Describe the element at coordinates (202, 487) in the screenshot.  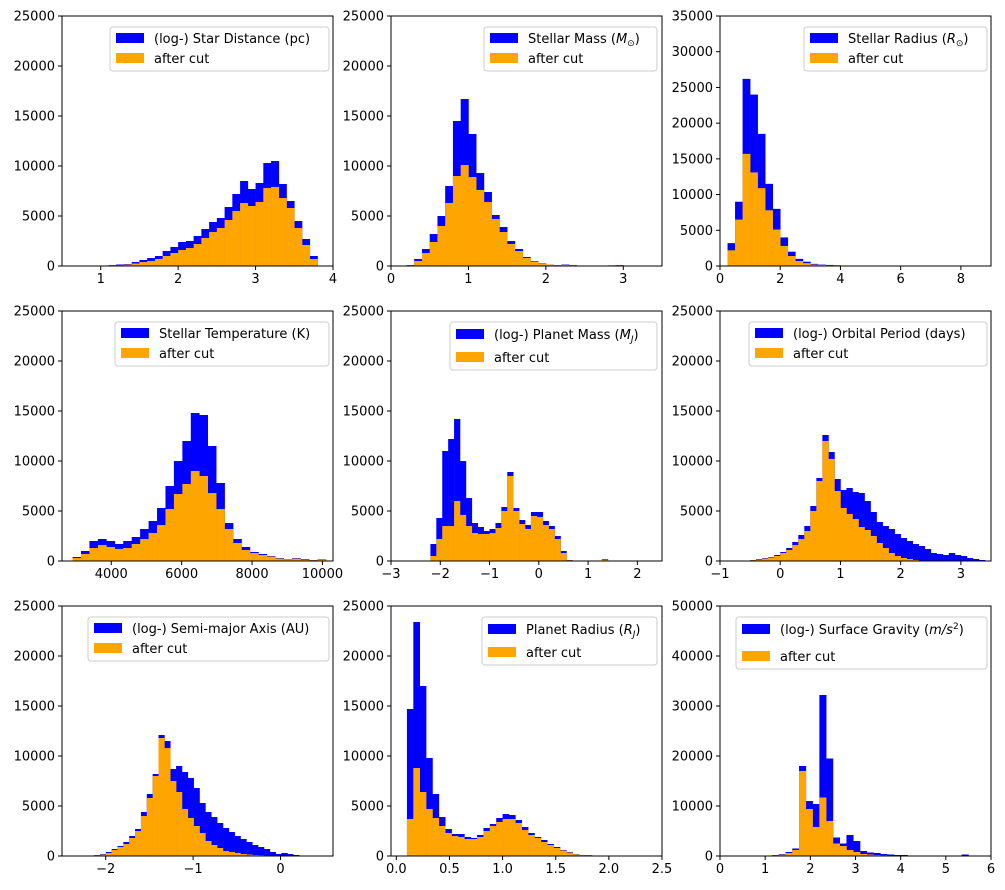
I see `bars-stellar-temperature` at that location.